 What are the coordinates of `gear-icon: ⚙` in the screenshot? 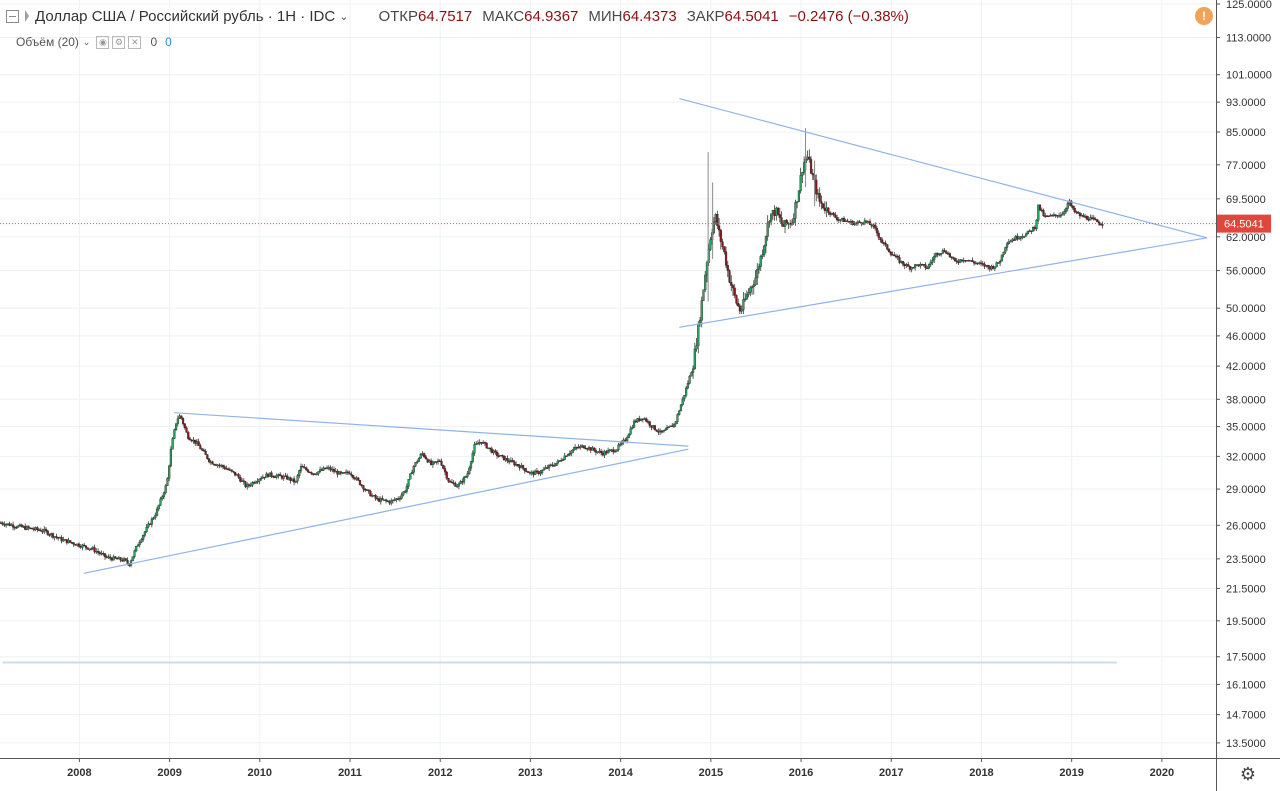 It's located at (1248, 774).